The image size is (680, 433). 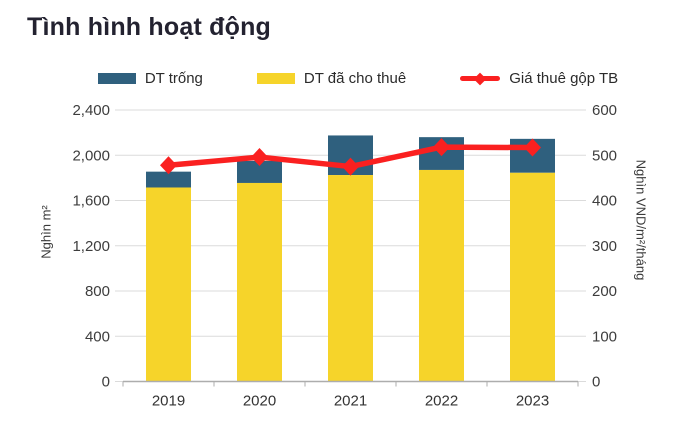 I want to click on chart-legend: DT trống DT đã cho thuê Giá thuê gộp TB, so click(x=340, y=78).